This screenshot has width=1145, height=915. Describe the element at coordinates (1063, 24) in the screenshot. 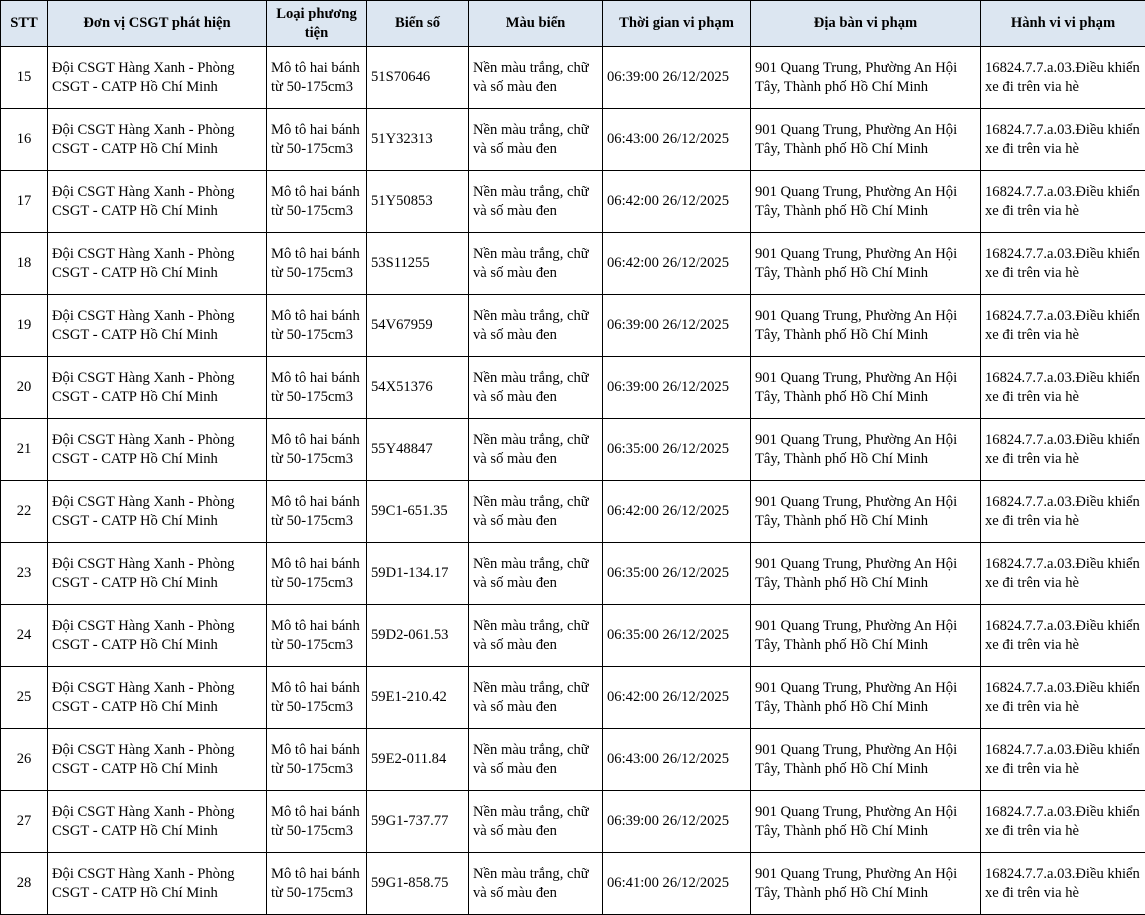

I see `column-header-behavior: Hành vi vi phạm` at that location.